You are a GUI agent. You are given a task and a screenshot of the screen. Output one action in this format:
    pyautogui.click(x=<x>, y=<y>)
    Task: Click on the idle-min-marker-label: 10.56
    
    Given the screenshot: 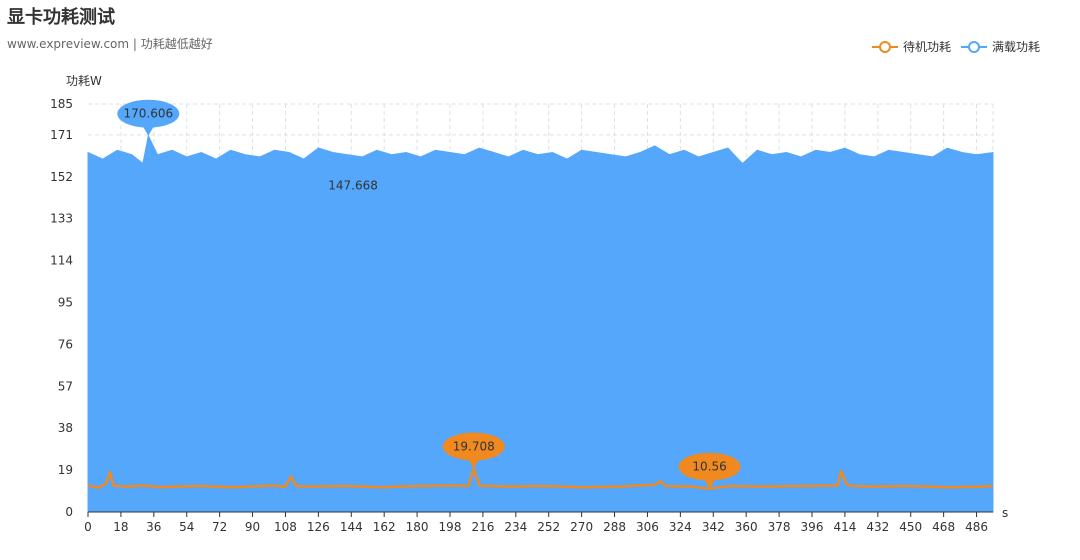 What is the action you would take?
    pyautogui.click(x=709, y=467)
    